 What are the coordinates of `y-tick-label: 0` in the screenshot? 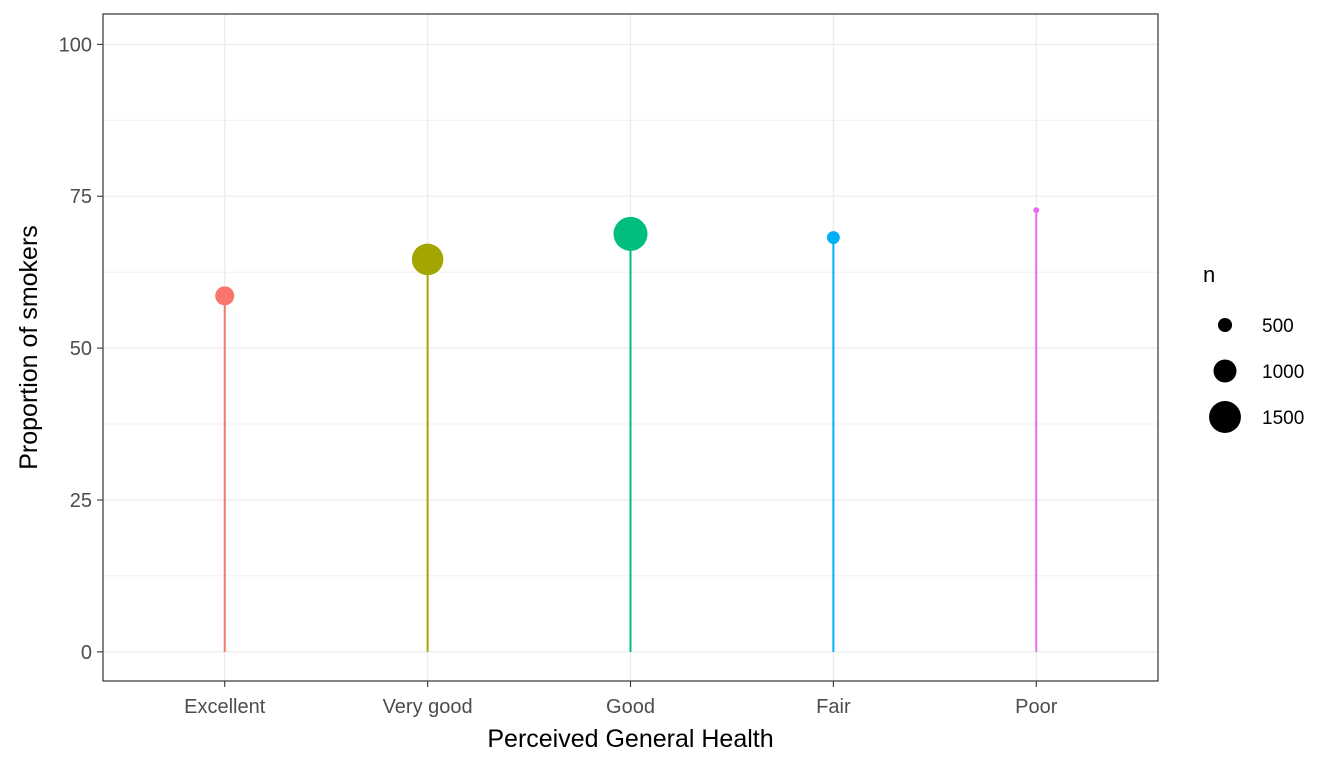 It's located at (86, 653).